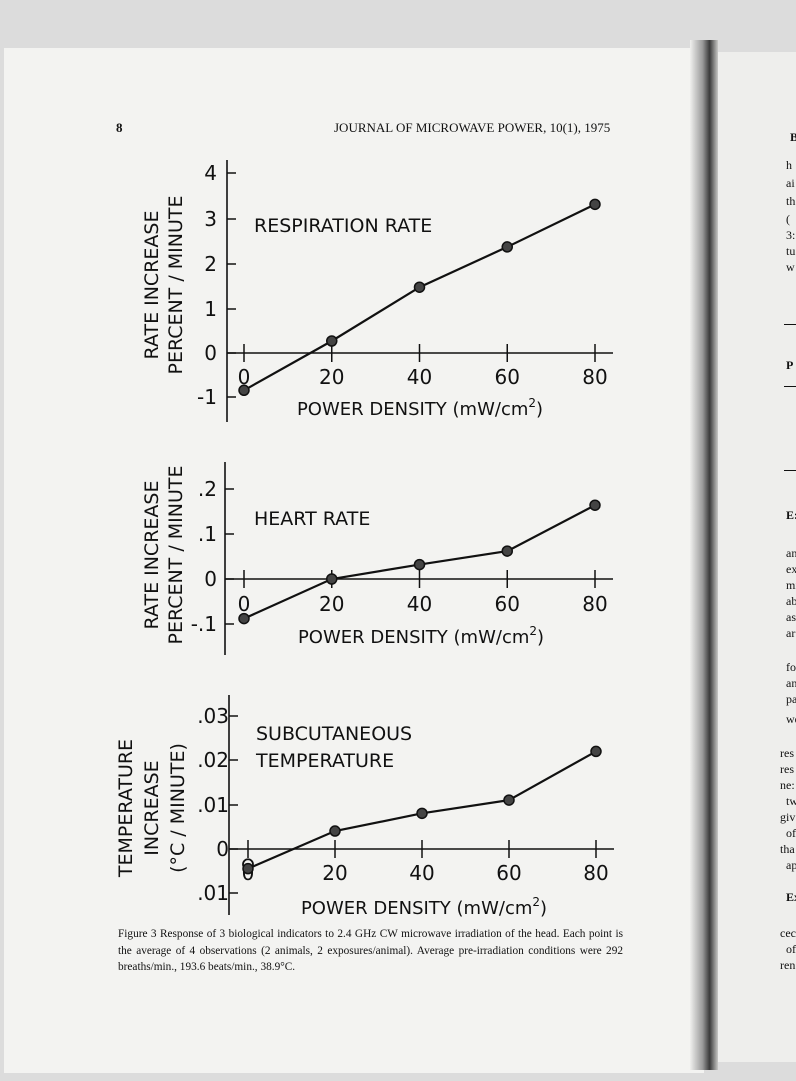 This screenshot has height=1081, width=796. Describe the element at coordinates (787, 849) in the screenshot. I see `facing-page-fragment: tha` at that location.